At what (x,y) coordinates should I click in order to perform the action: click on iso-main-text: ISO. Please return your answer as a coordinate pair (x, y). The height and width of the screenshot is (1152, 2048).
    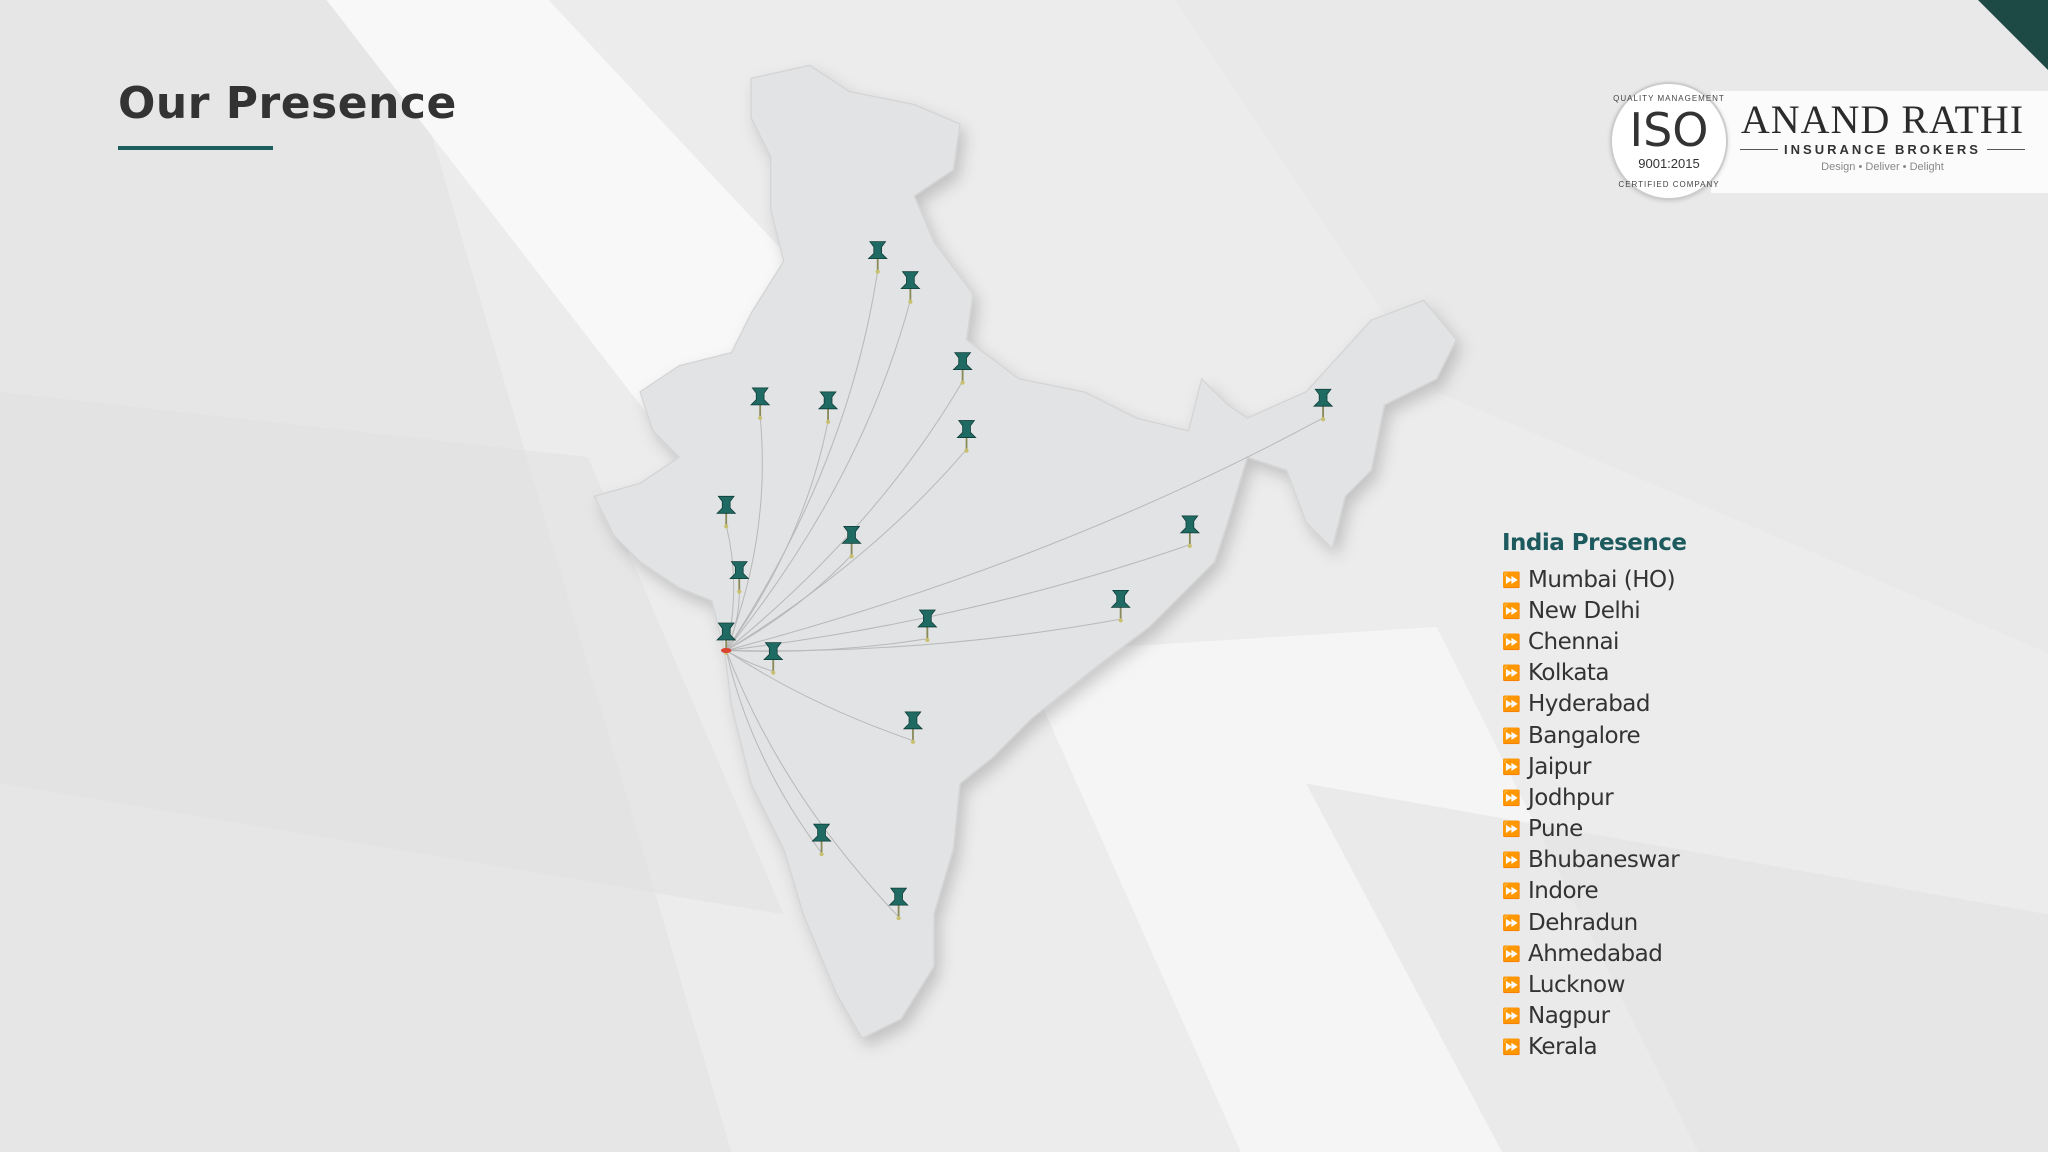
    Looking at the image, I should click on (1669, 130).